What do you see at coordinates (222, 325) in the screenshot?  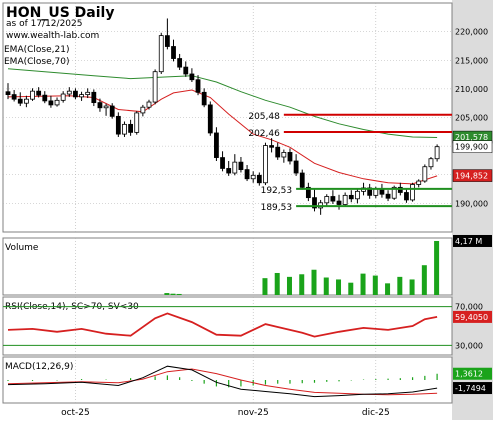 I see `rsi-line` at bounding box center [222, 325].